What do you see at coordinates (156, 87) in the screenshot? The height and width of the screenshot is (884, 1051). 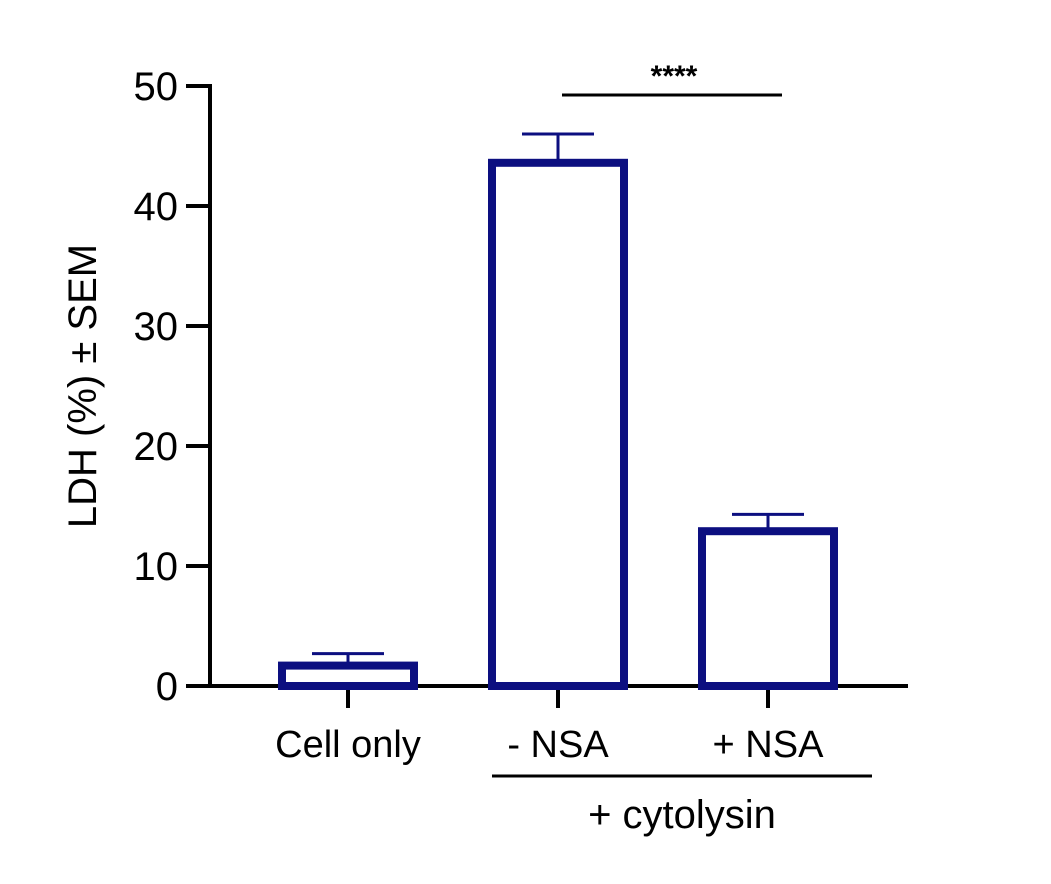 I see `y-tick-label: 50` at bounding box center [156, 87].